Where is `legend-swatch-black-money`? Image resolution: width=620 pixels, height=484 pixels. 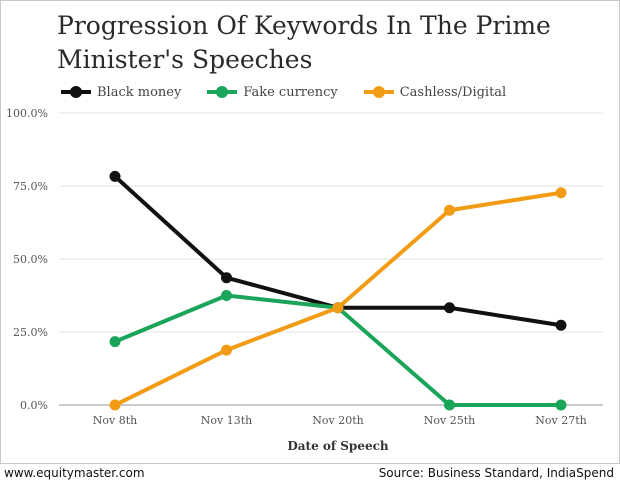
legend-swatch-black-money is located at coordinates (76, 92).